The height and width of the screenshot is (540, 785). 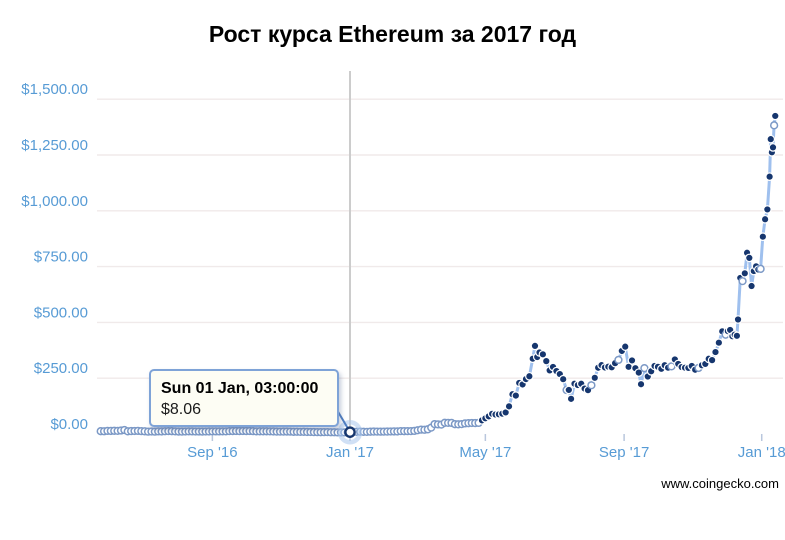 What do you see at coordinates (350, 452) in the screenshot?
I see `x-axis-label: Jan '17` at bounding box center [350, 452].